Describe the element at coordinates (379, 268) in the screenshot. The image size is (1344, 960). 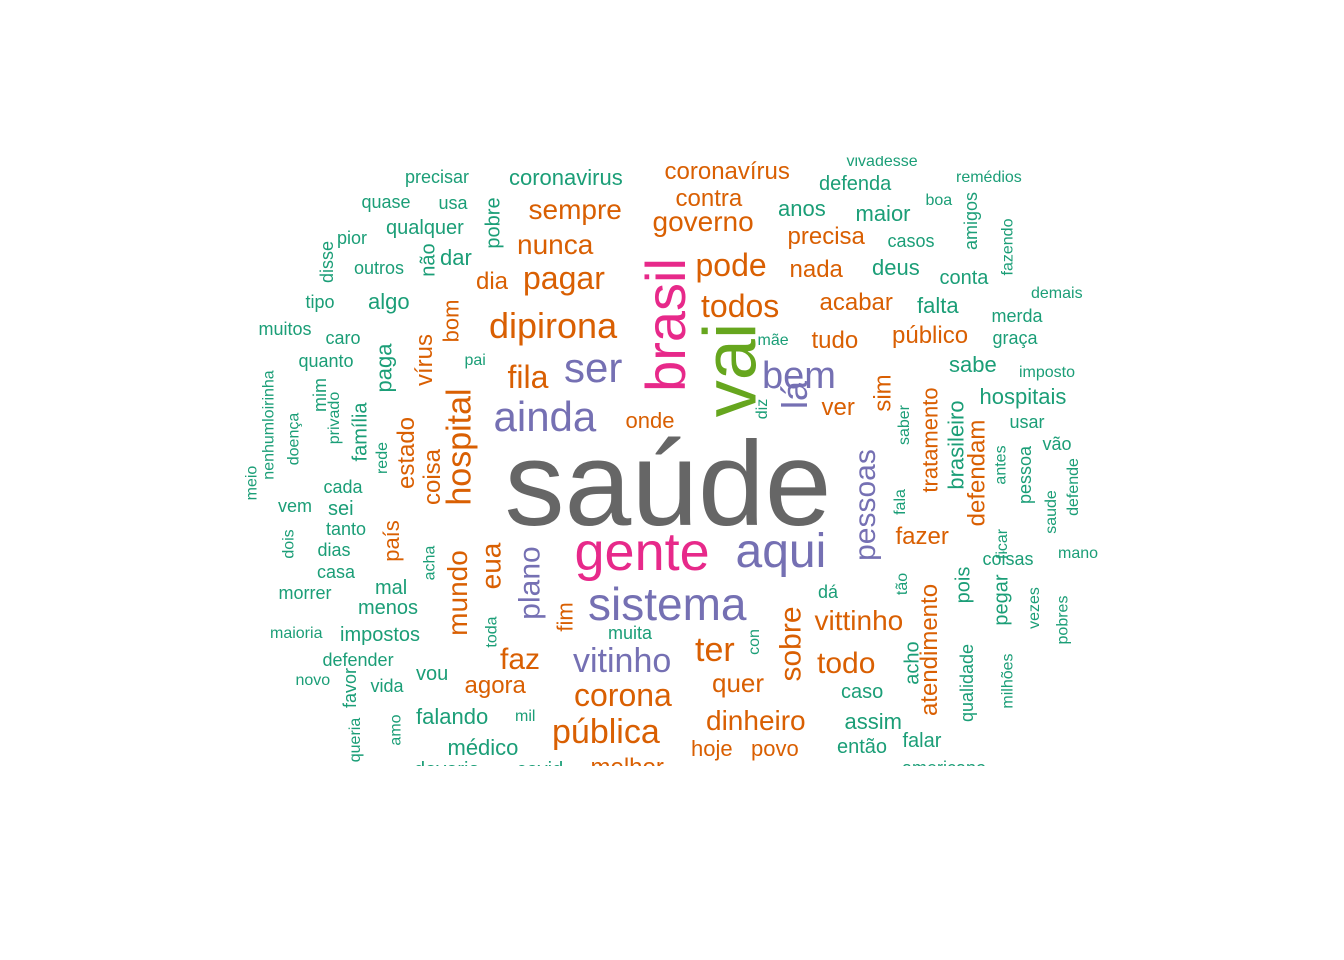
I see `word-outros: outros` at that location.